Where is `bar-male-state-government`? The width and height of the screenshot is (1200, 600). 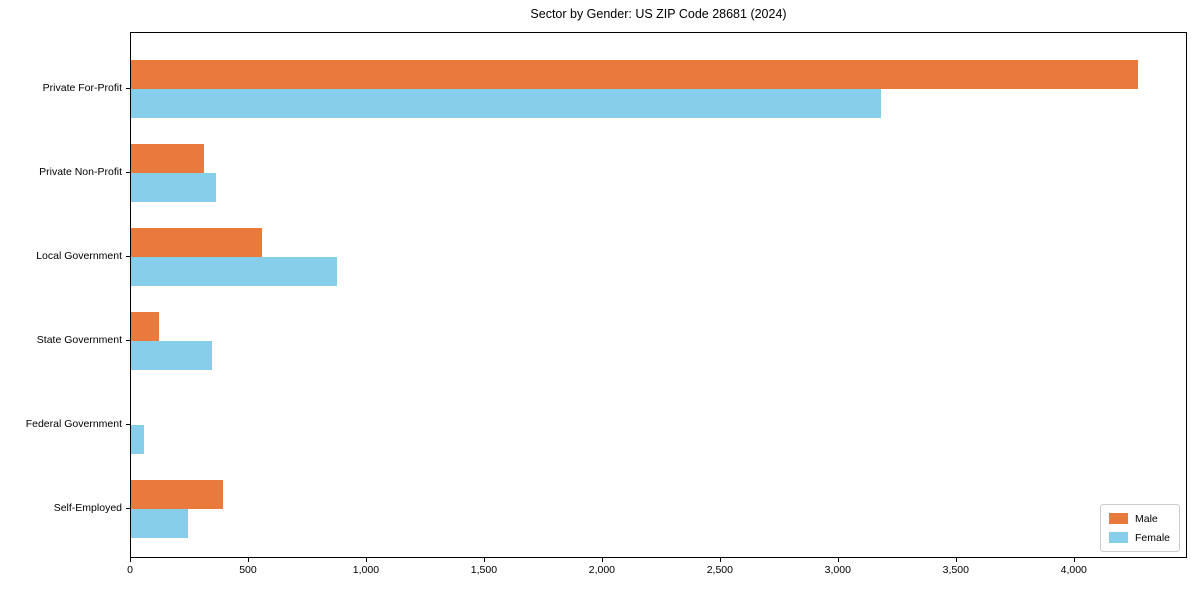
bar-male-state-government is located at coordinates (145, 326).